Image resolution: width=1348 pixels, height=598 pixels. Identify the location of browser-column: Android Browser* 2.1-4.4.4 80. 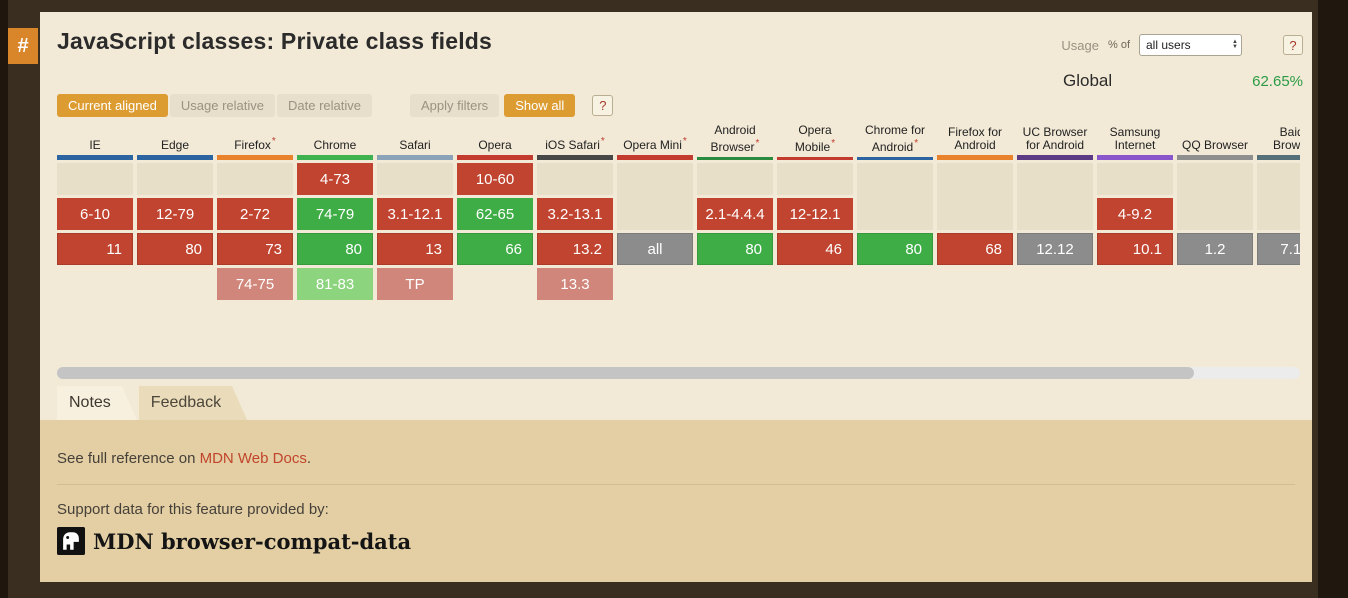
(735, 213).